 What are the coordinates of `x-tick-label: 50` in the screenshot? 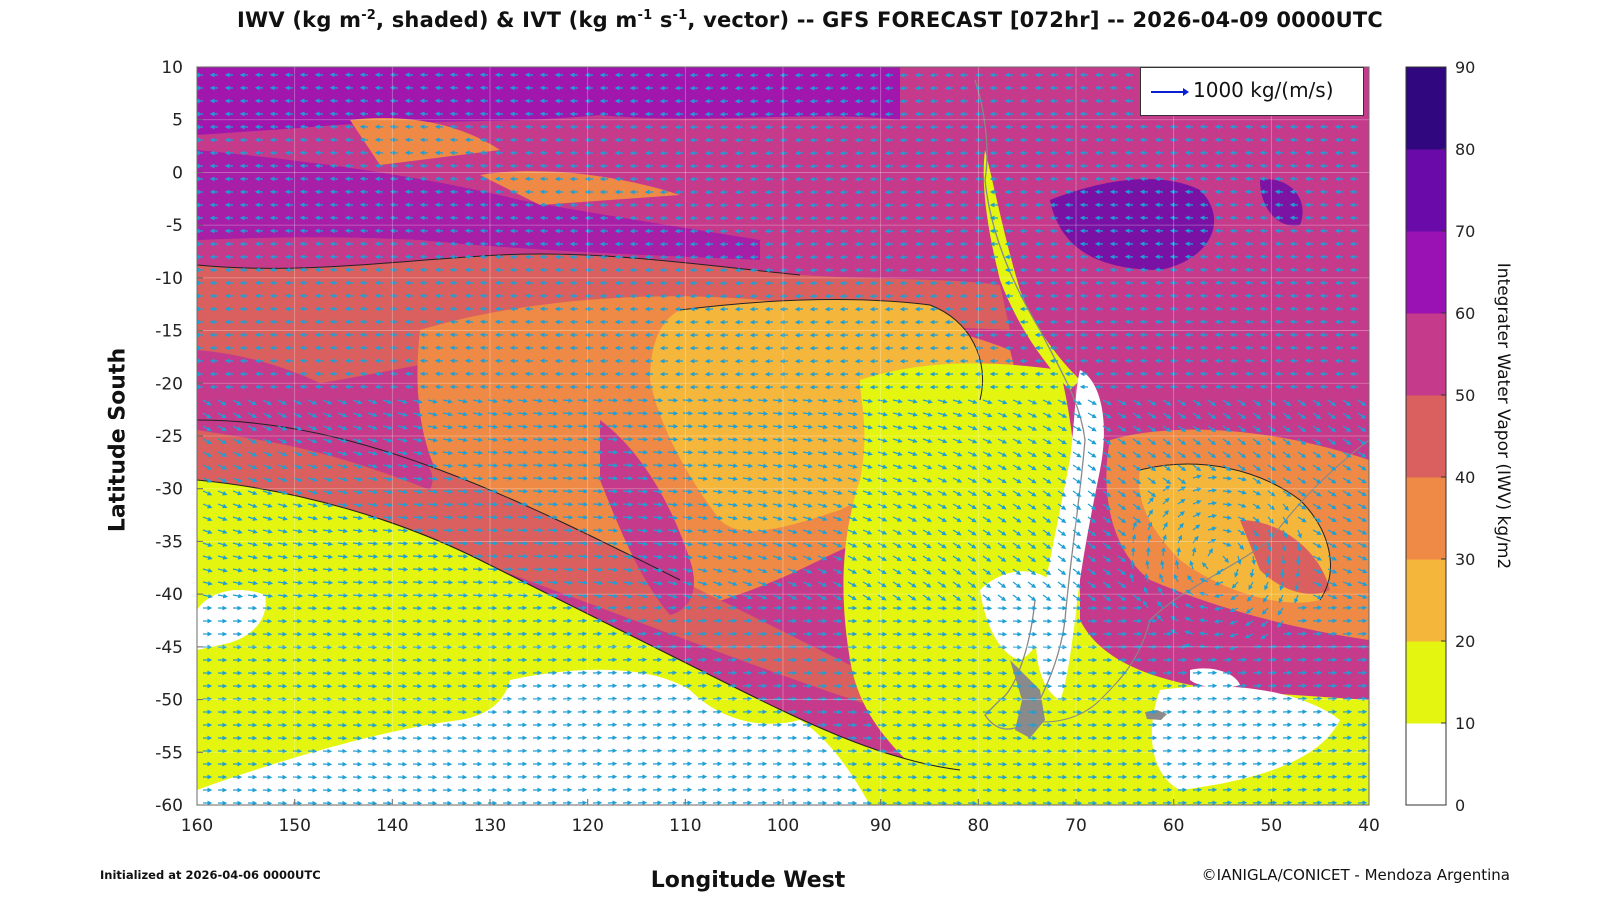 It's located at (1272, 826).